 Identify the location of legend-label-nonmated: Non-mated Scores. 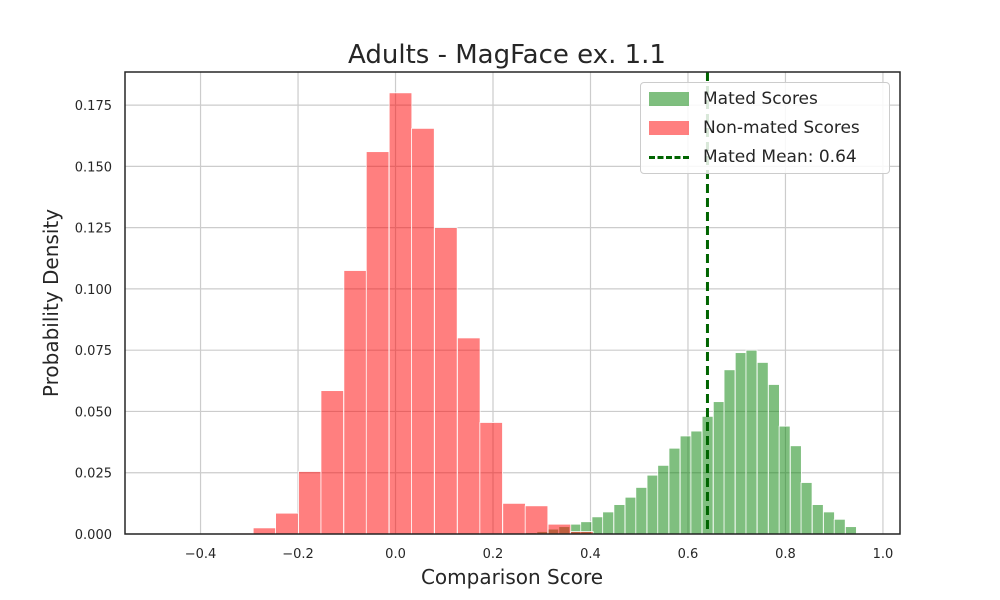
(781, 128).